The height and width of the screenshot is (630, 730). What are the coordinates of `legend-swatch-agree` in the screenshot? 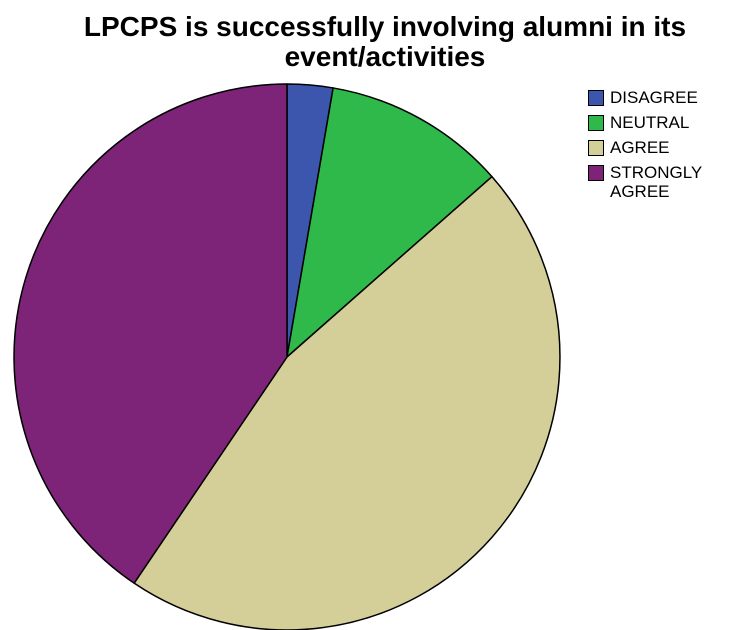 It's located at (596, 148).